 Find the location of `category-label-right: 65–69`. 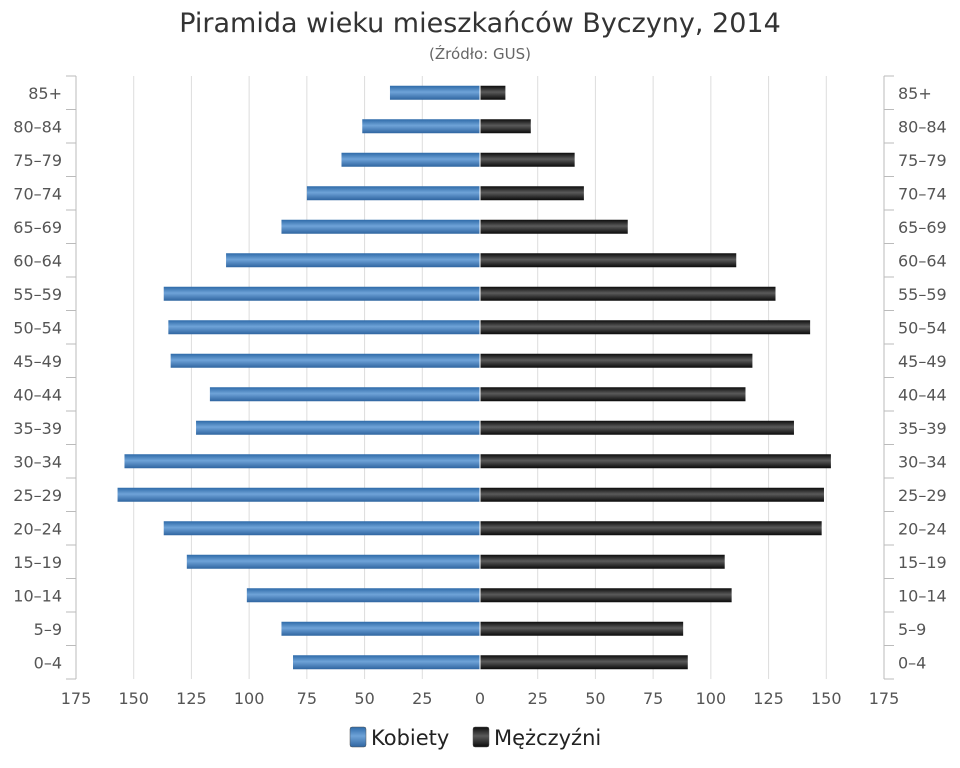

category-label-right: 65–69 is located at coordinates (922, 227).